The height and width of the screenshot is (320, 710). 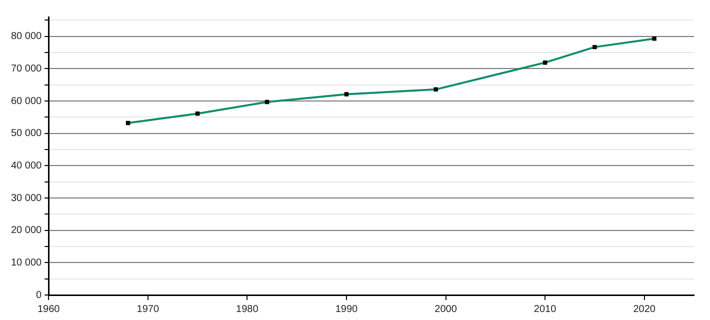 What do you see at coordinates (247, 309) in the screenshot?
I see `x-tick-label: 1980` at bounding box center [247, 309].